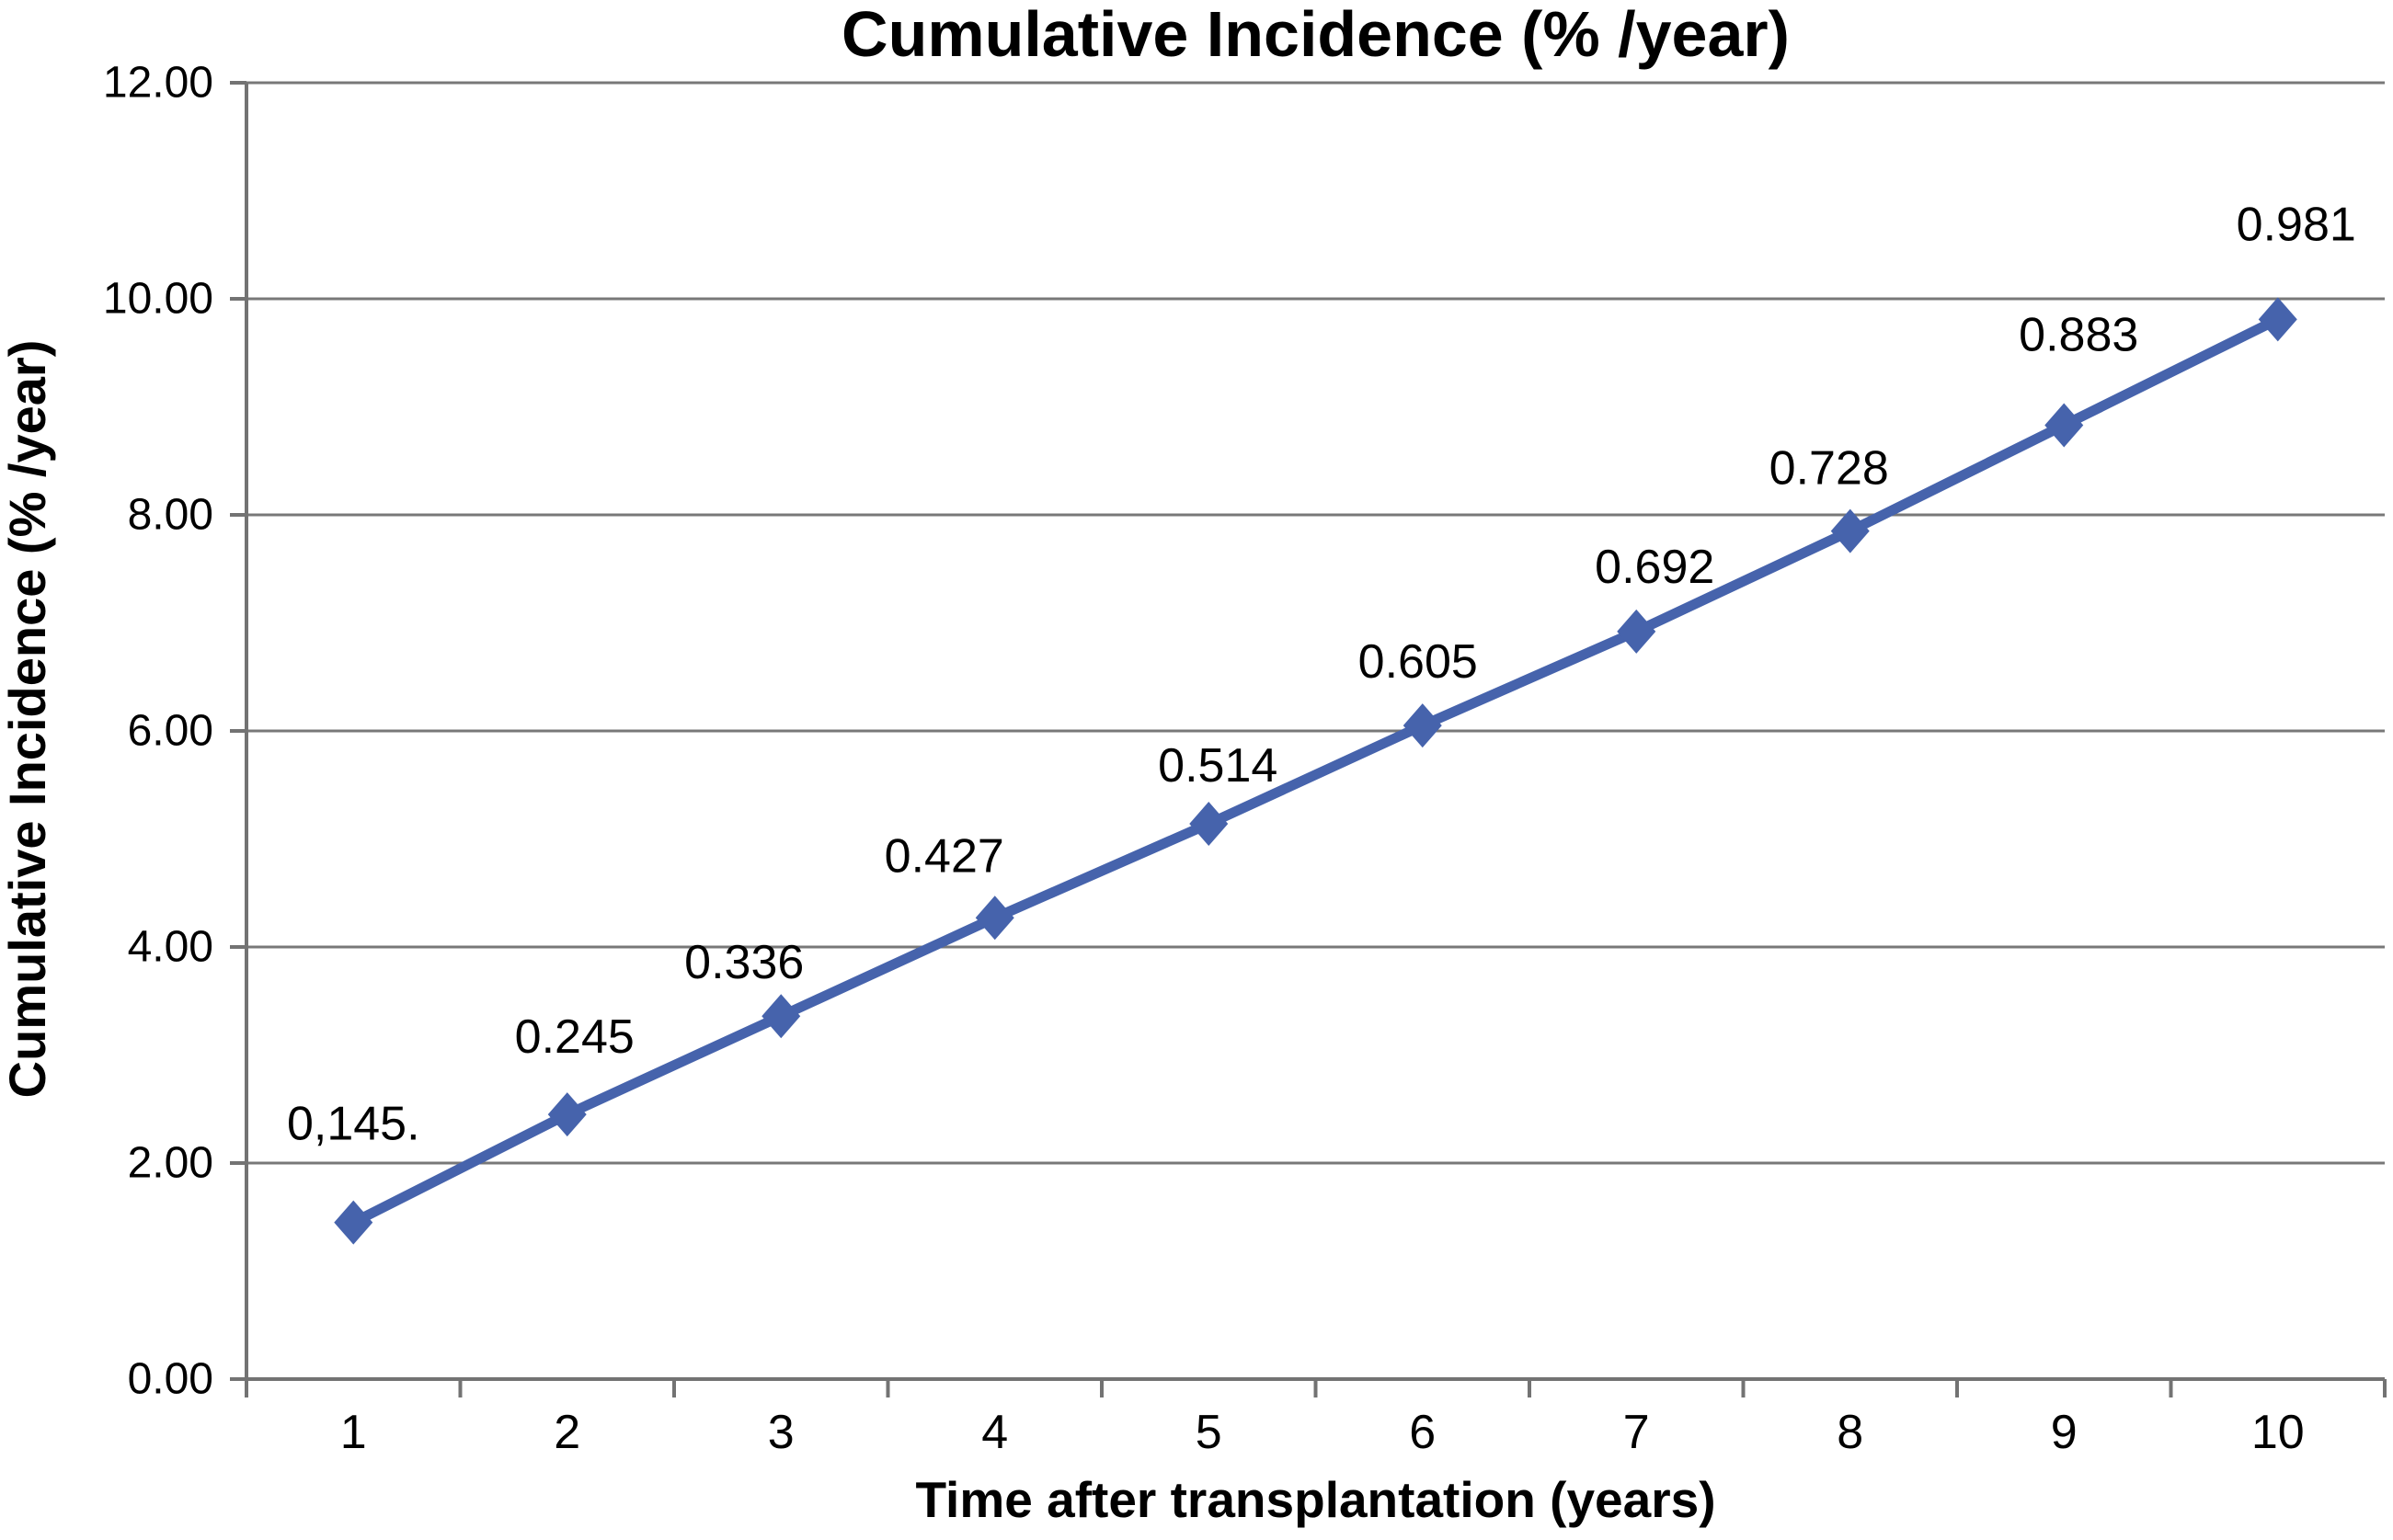  I want to click on data-point-label: 0,145., so click(353, 1124).